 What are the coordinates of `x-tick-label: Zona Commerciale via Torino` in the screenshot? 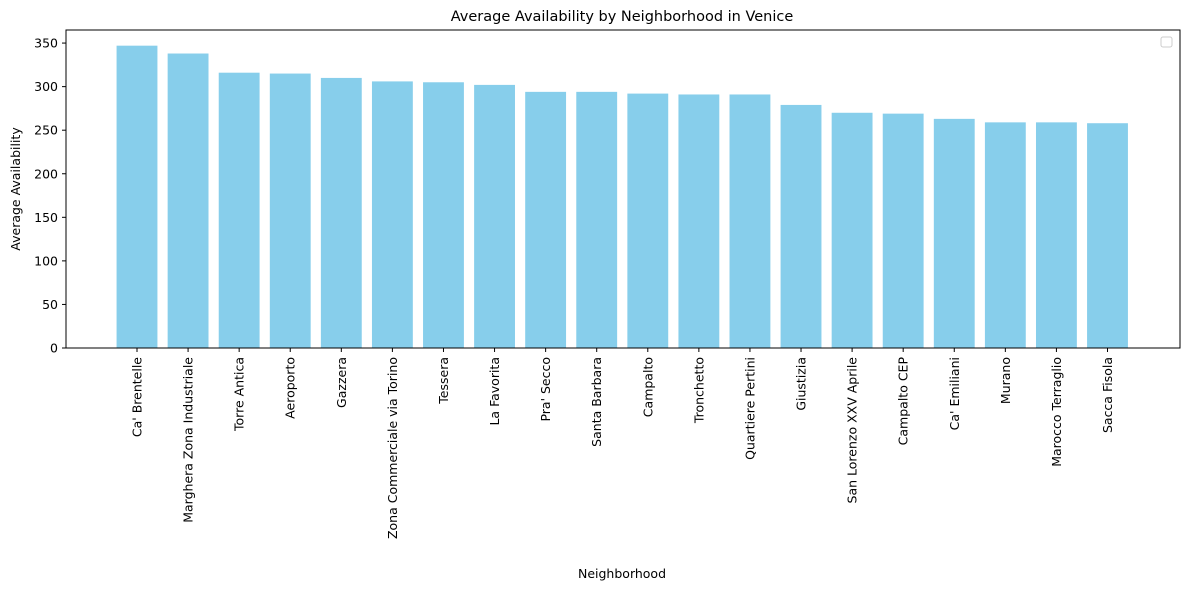 It's located at (392, 448).